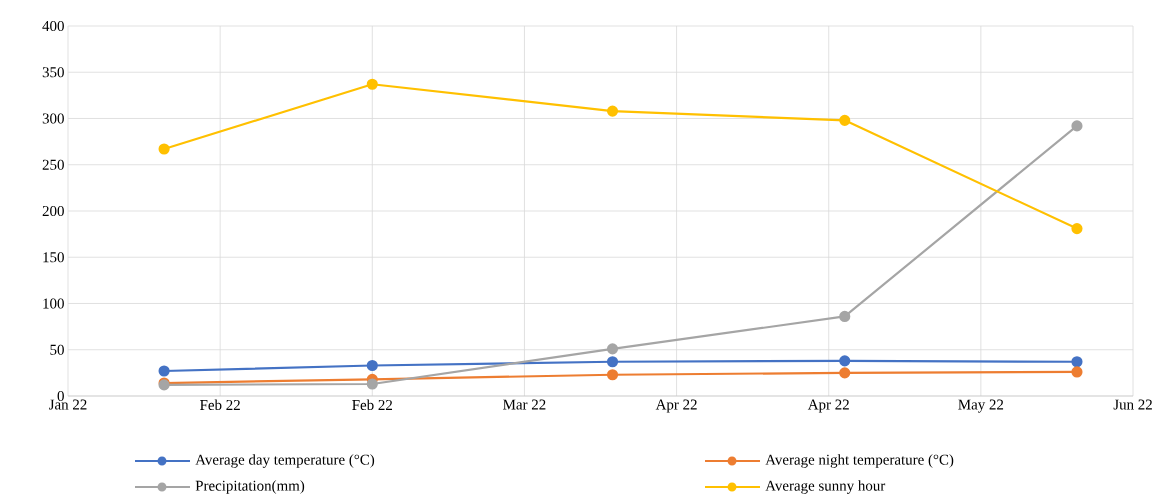 The width and height of the screenshot is (1165, 499). I want to click on x-tick-label: Mar 22, so click(524, 404).